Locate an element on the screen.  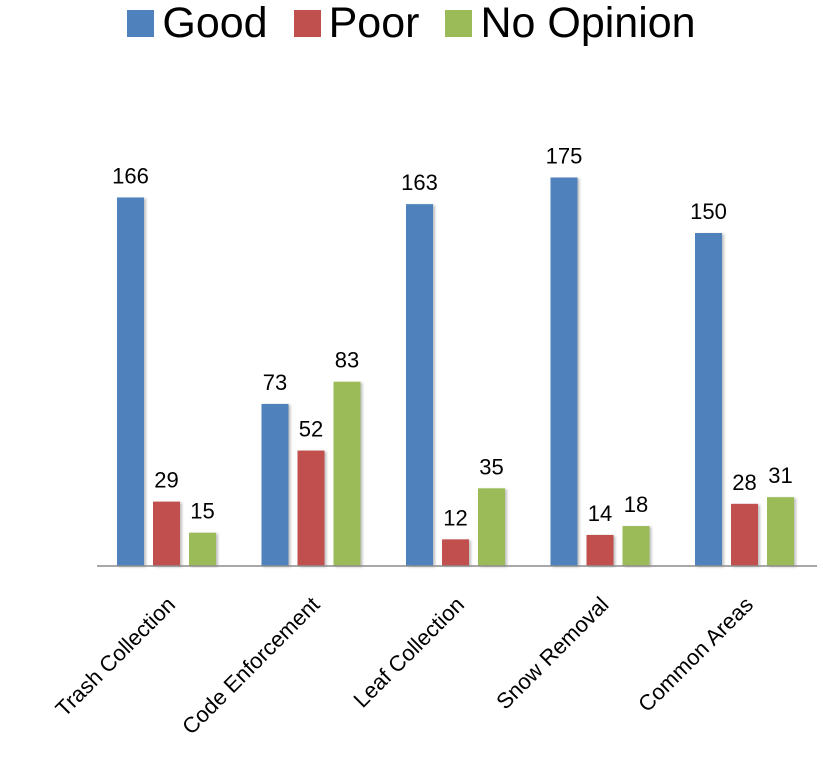
legend-label-good: Good is located at coordinates (215, 23).